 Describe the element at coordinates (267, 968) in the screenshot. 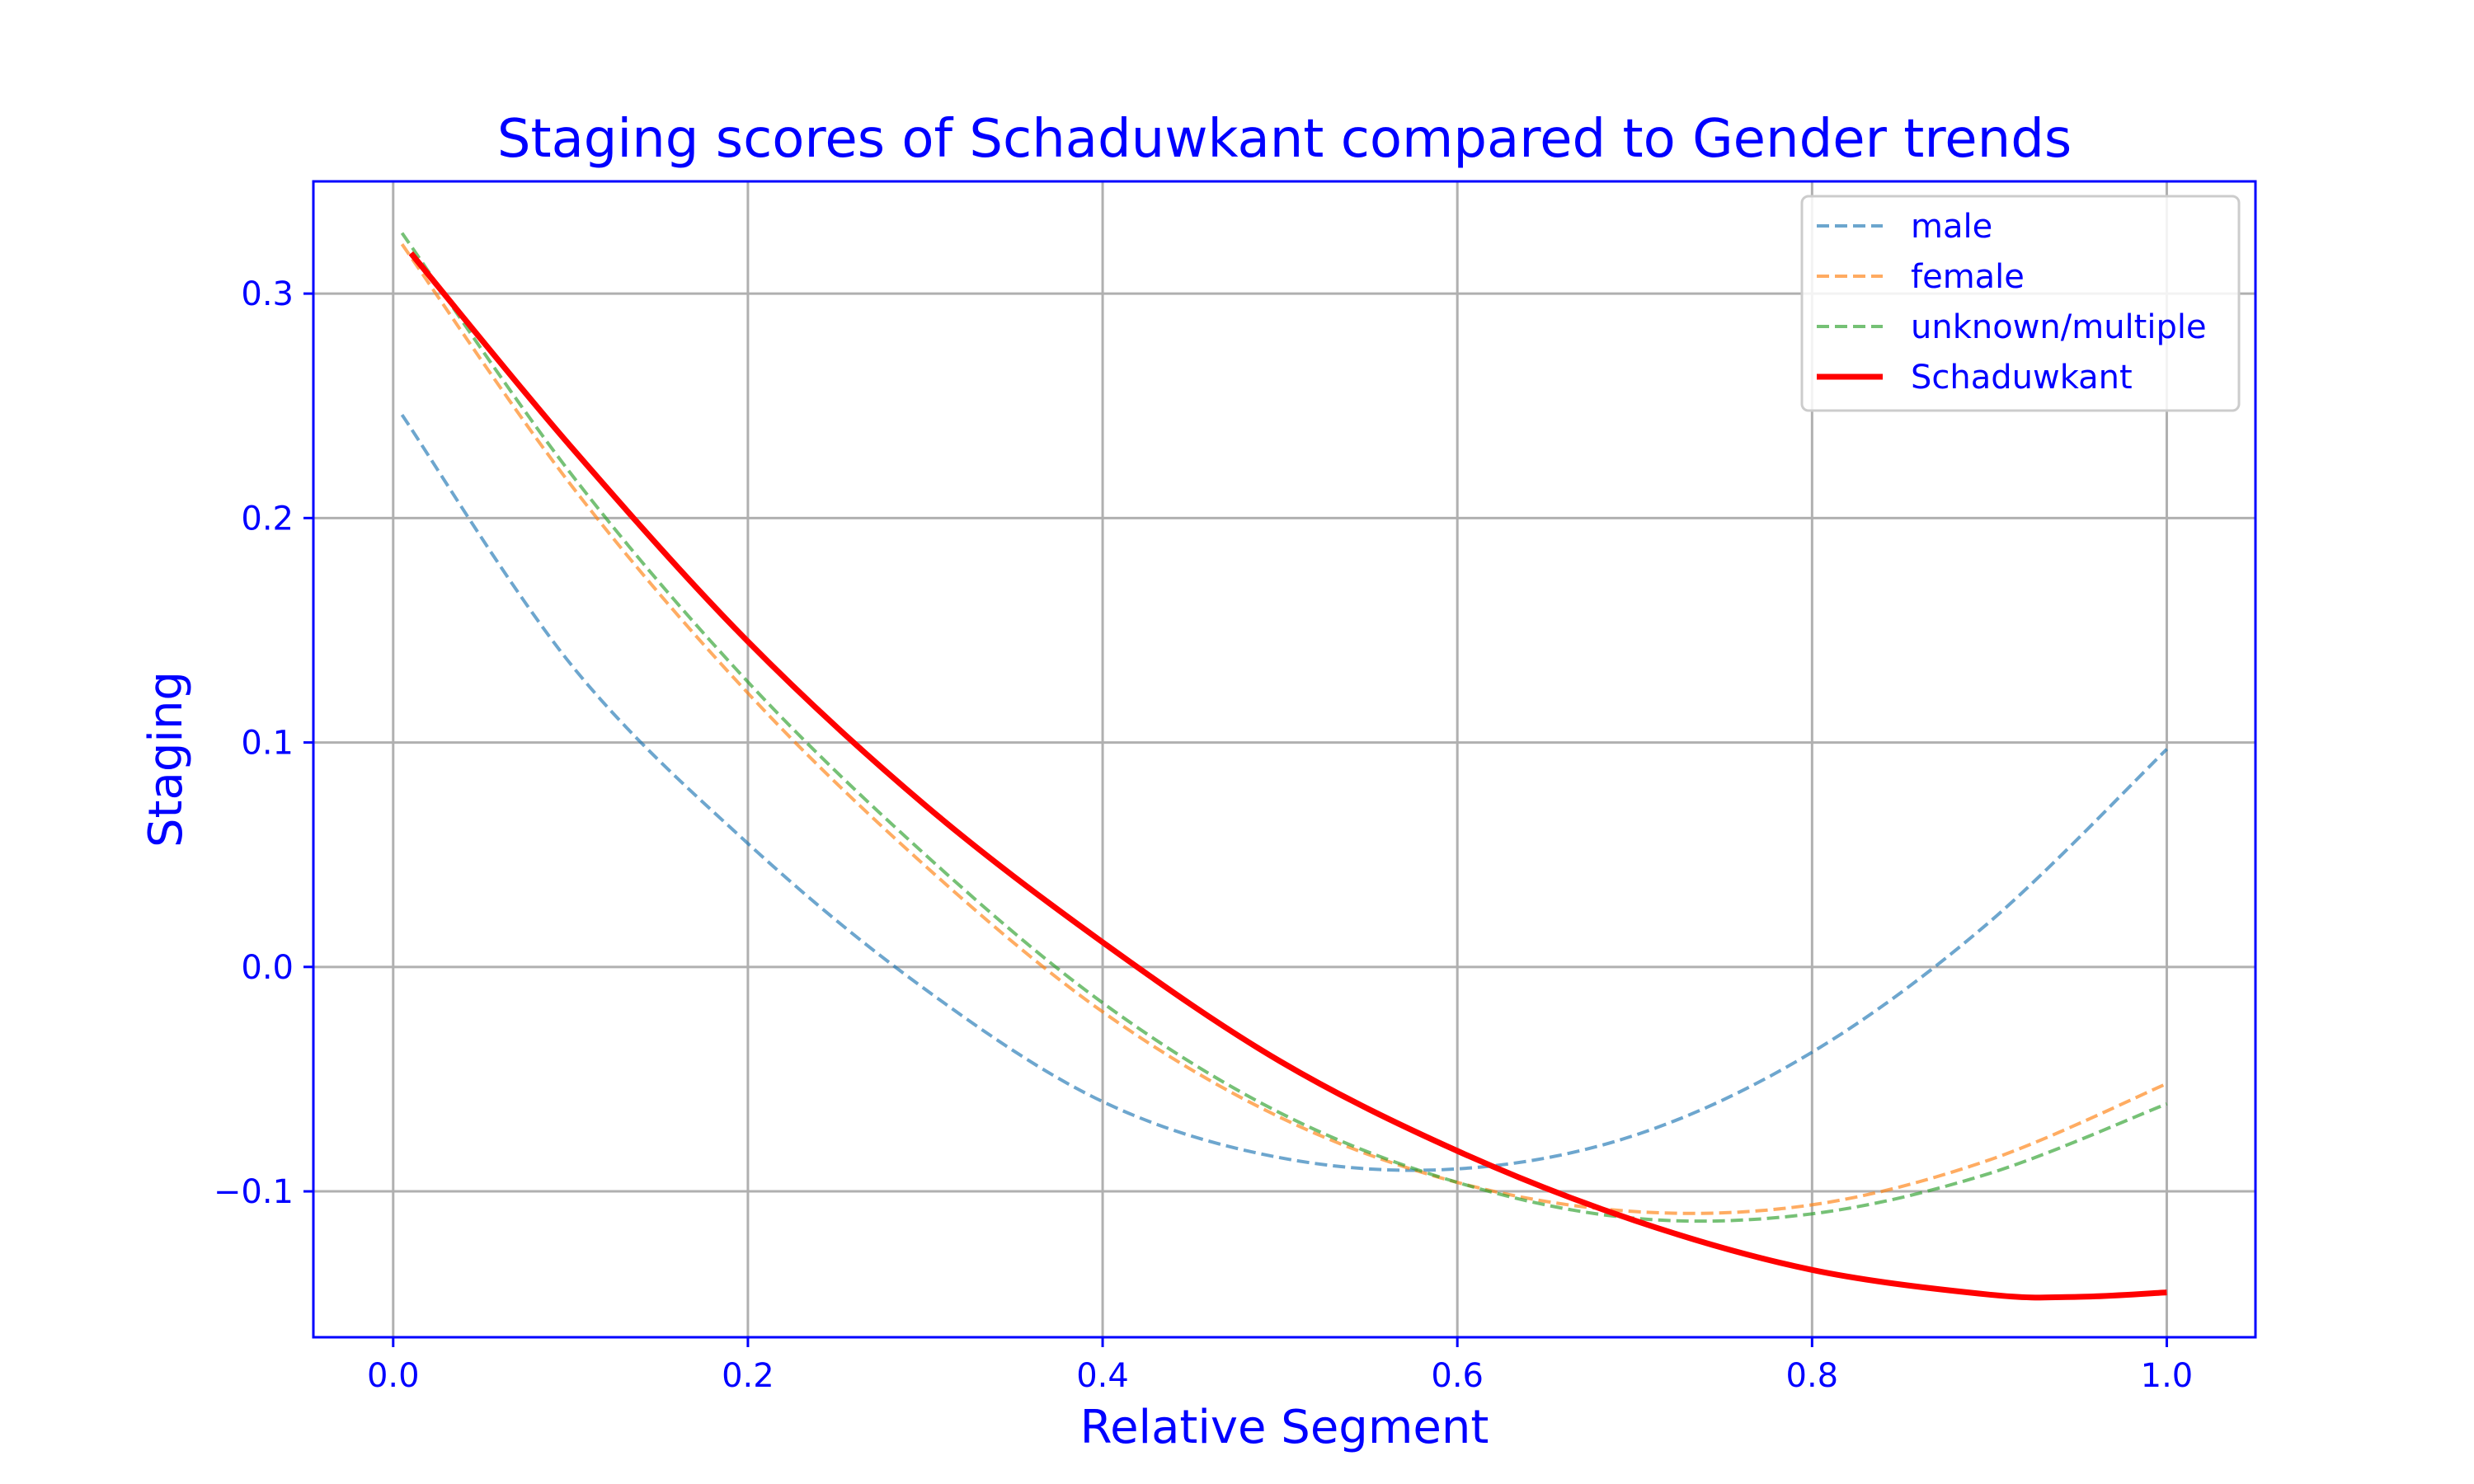

I see `y-tick-label: 0.0` at that location.